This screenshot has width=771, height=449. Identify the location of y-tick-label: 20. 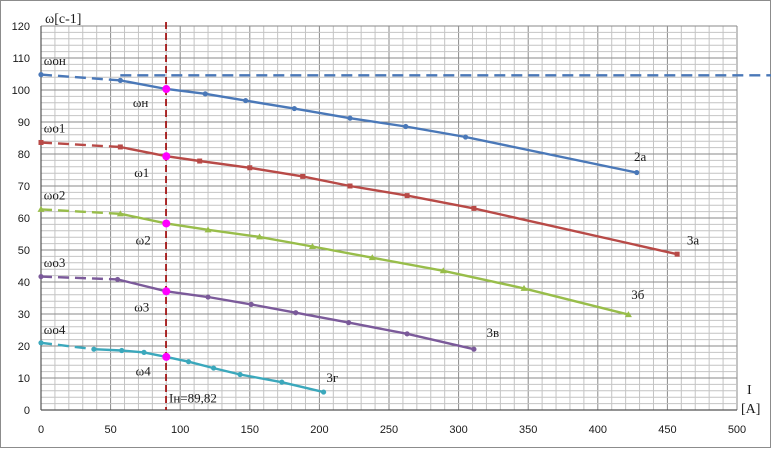
(24, 347).